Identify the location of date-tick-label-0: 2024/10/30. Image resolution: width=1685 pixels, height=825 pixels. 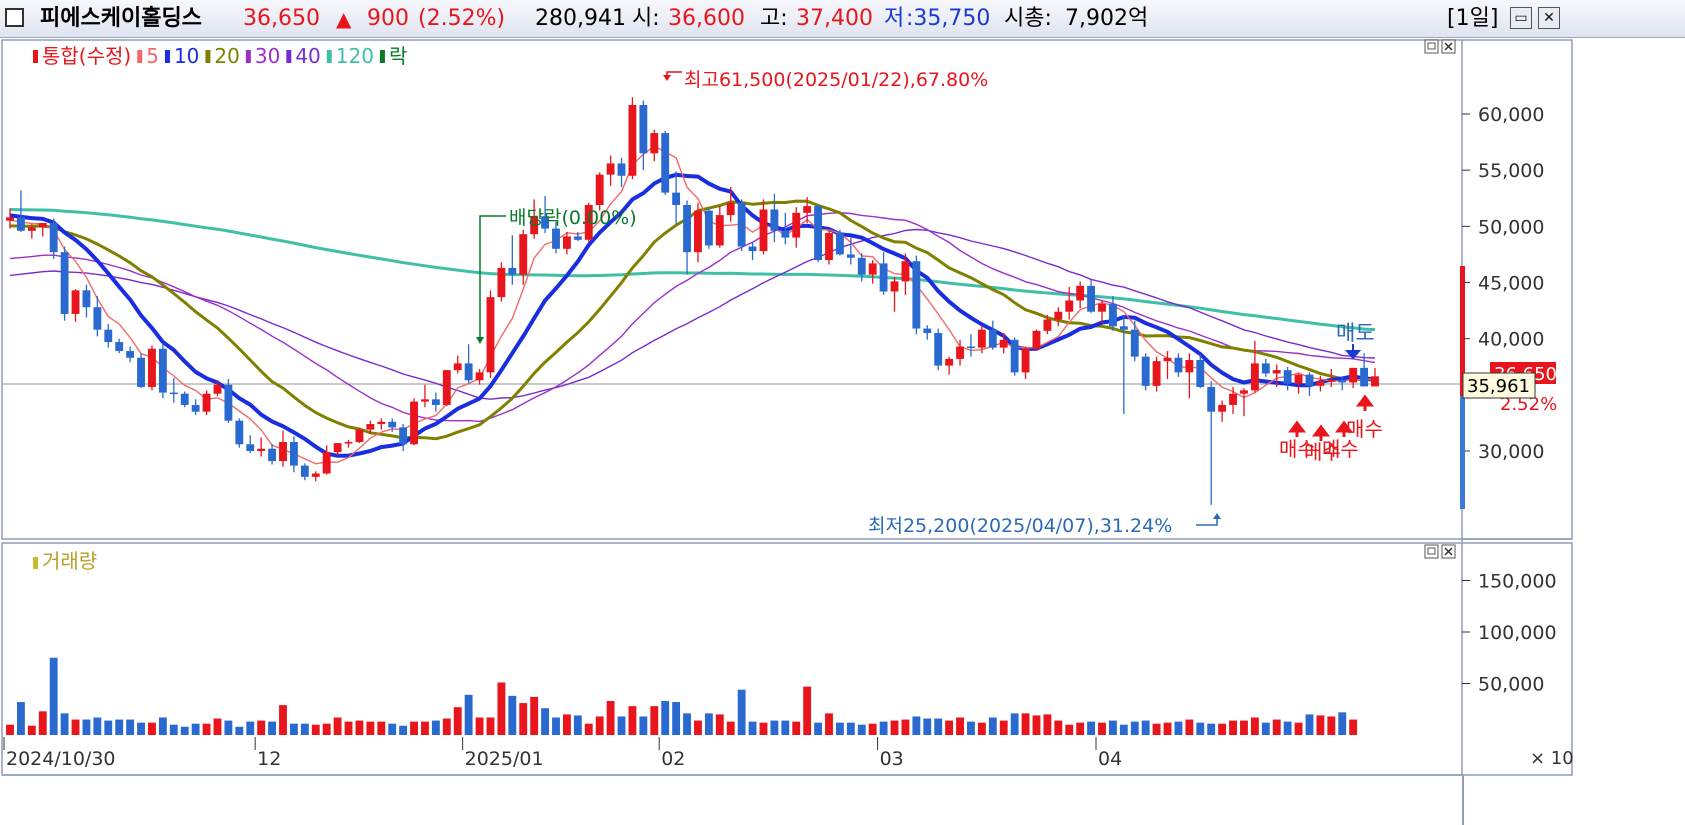
(61, 759).